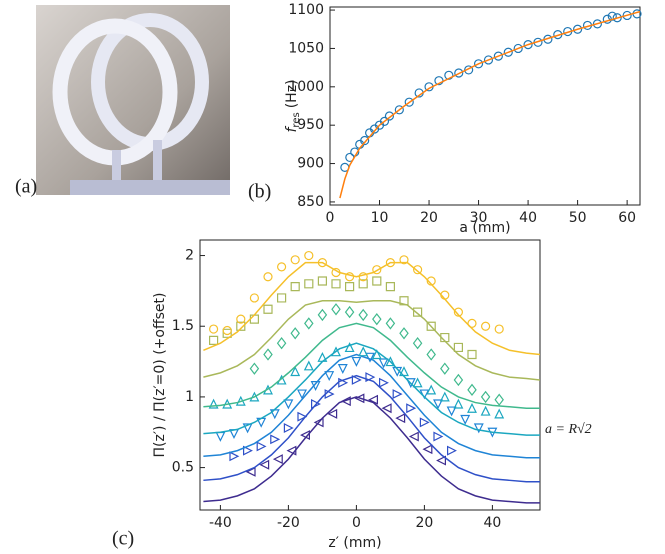 This screenshot has width=665, height=554. Describe the element at coordinates (189, 397) in the screenshot. I see `y-tick-label: 1` at that location.